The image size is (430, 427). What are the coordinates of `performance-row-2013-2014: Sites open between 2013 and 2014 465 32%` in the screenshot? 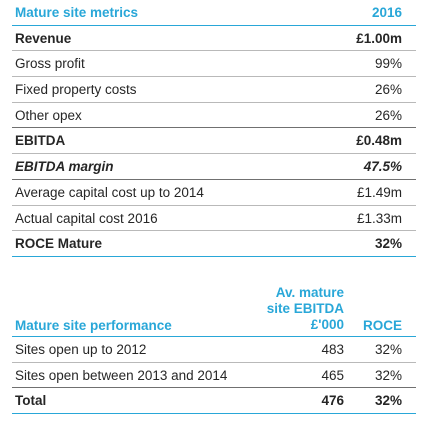 It's located at (214, 376).